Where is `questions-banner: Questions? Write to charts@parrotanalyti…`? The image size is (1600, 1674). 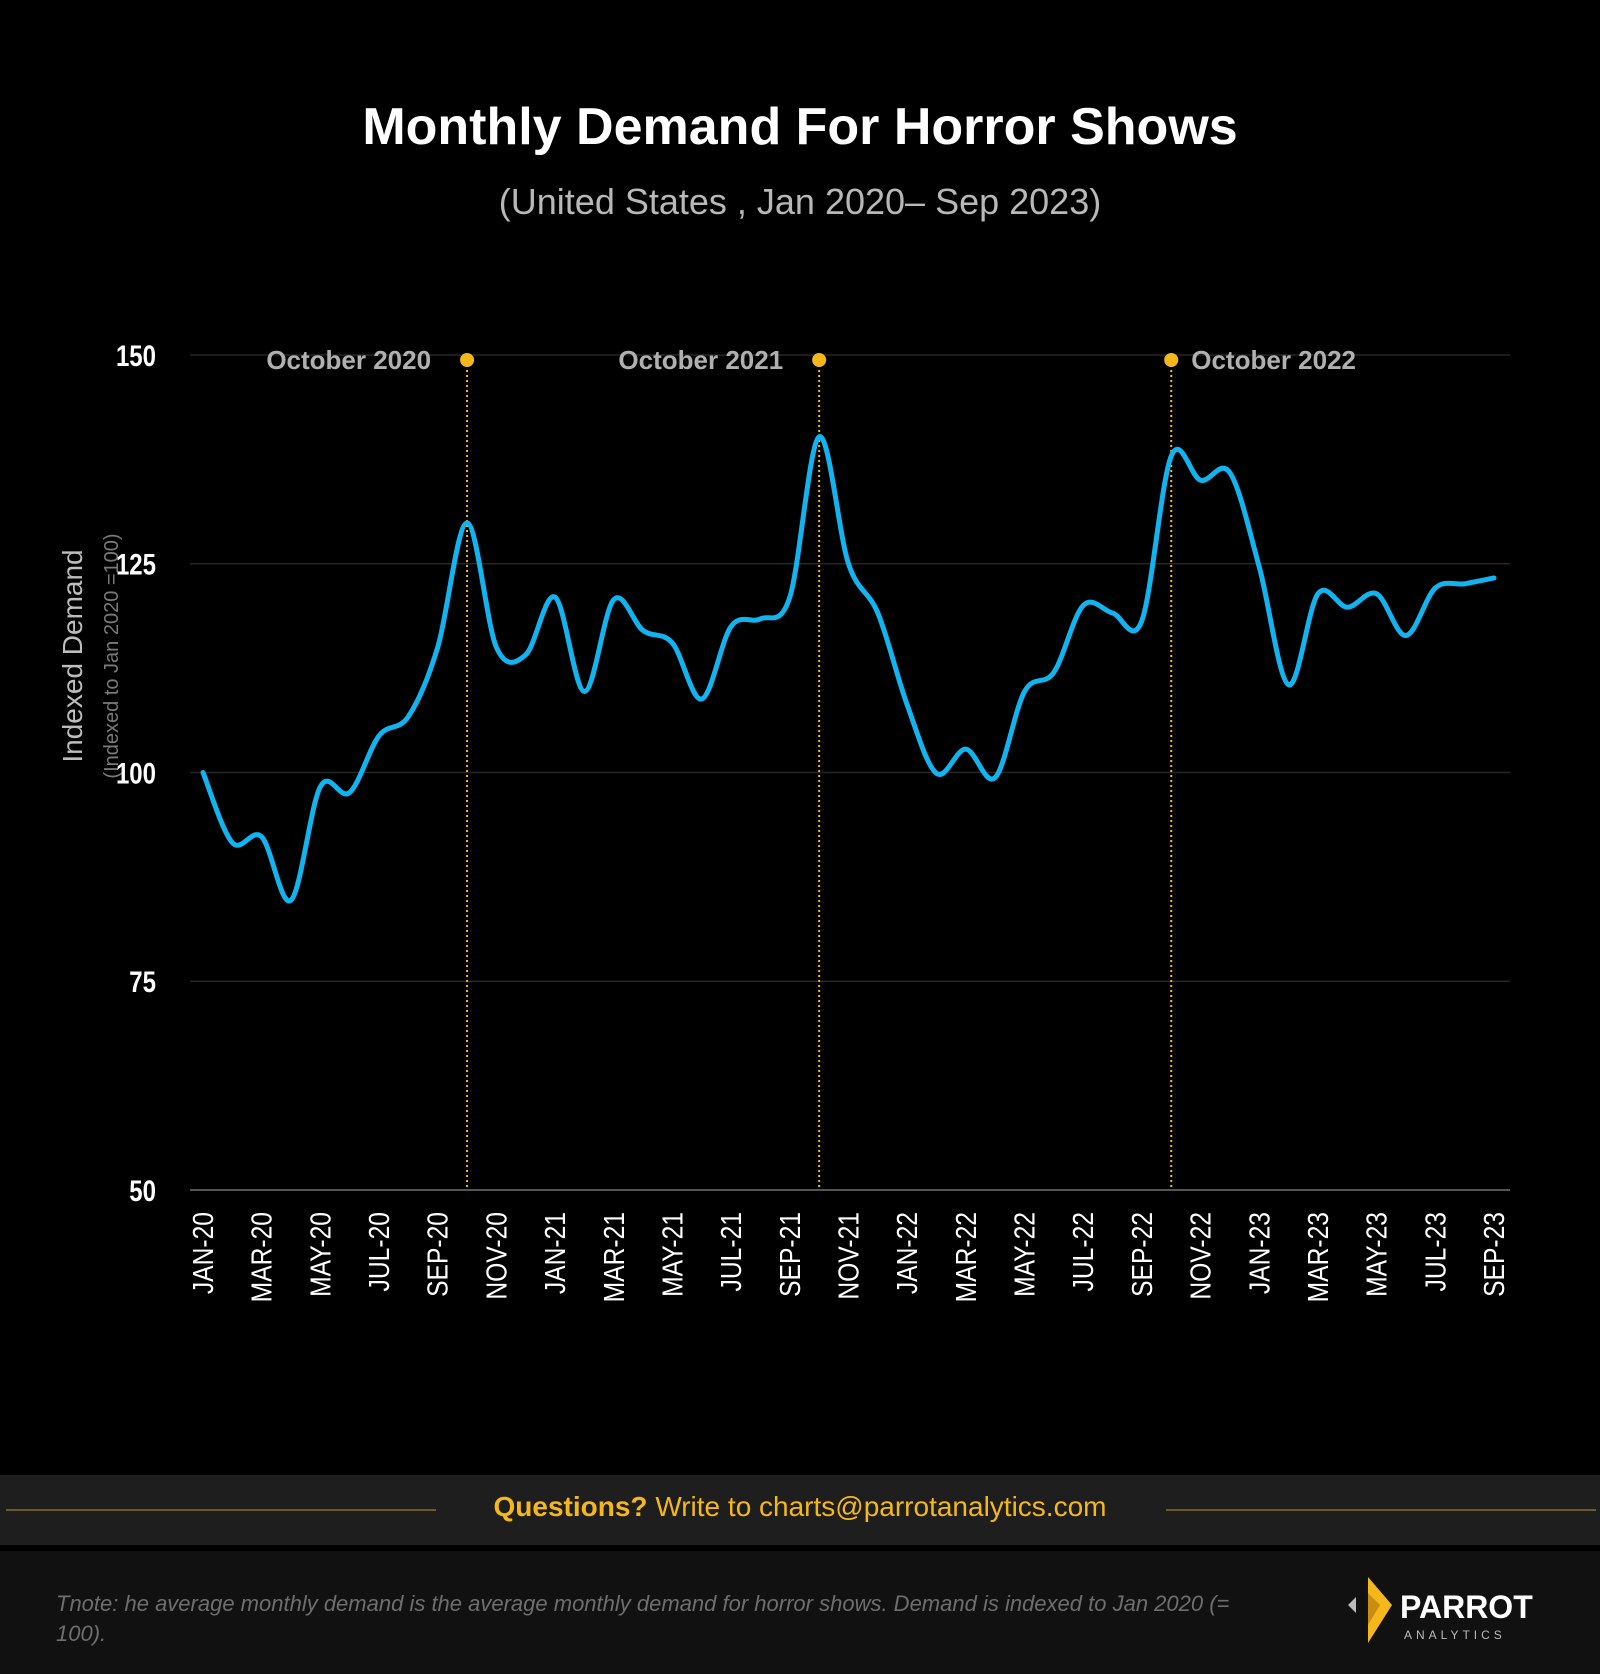
questions-banner: Questions? Write to charts@parrotanalyti… is located at coordinates (800, 1510).